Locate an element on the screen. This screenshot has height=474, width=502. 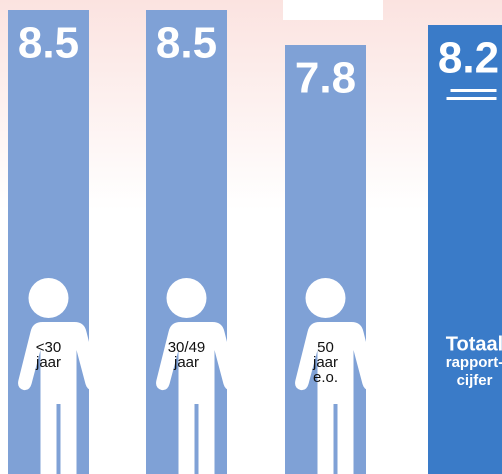
category-label: <30 is located at coordinates (48, 347).